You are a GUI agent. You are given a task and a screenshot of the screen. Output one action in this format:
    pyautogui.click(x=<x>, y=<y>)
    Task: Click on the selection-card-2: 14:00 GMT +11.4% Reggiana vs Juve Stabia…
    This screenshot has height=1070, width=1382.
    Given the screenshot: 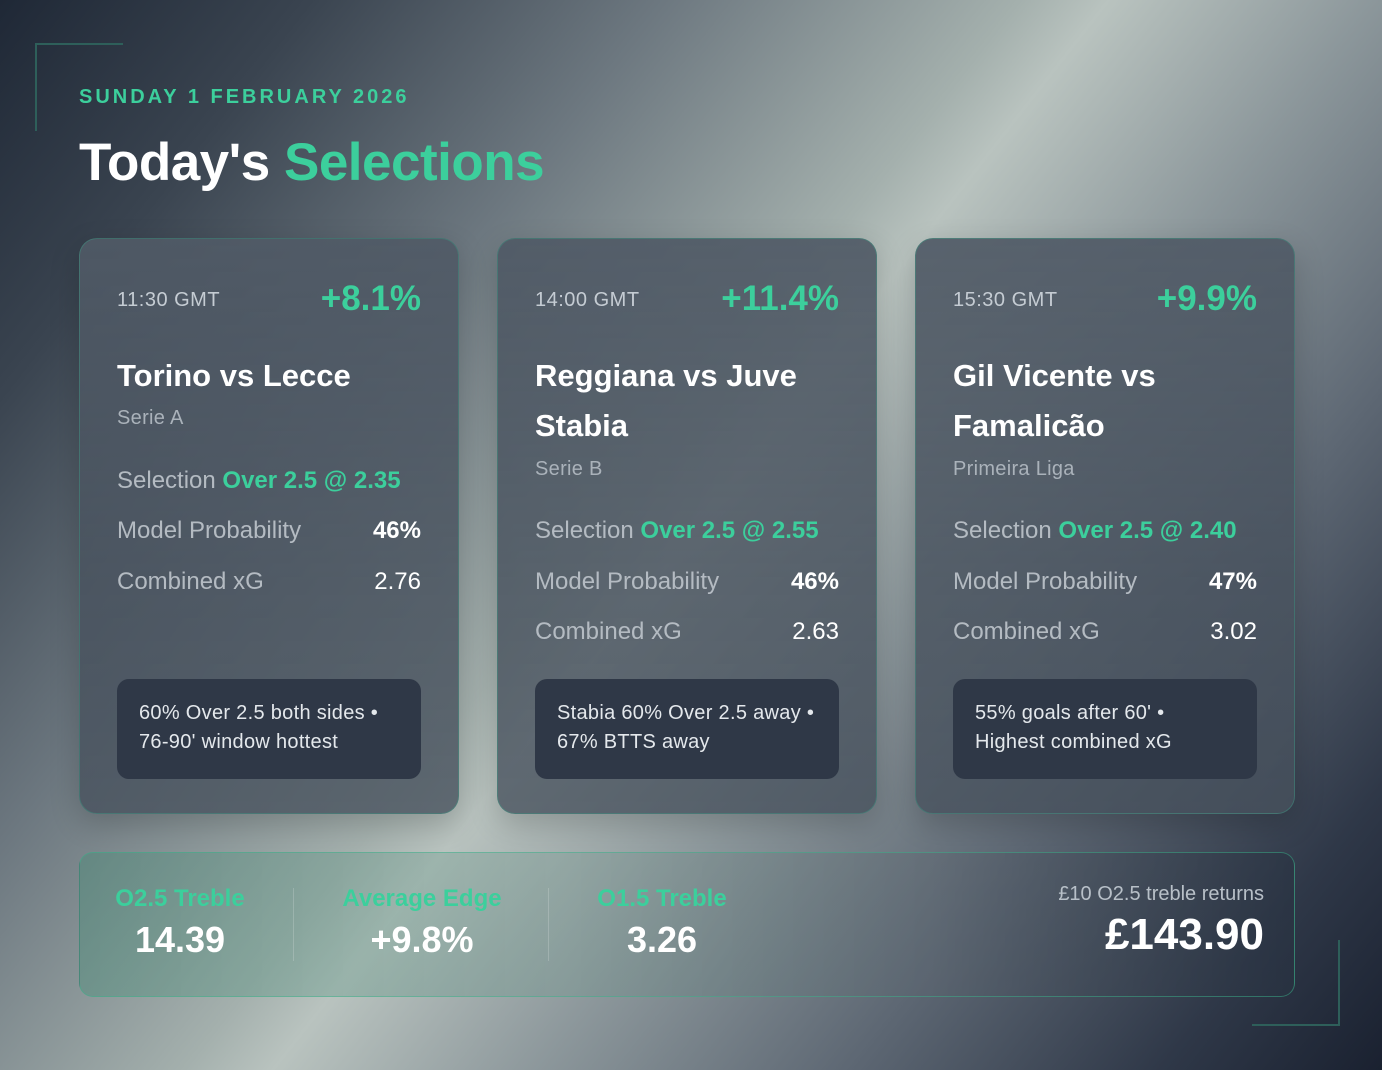 What is the action you would take?
    pyautogui.click(x=687, y=526)
    